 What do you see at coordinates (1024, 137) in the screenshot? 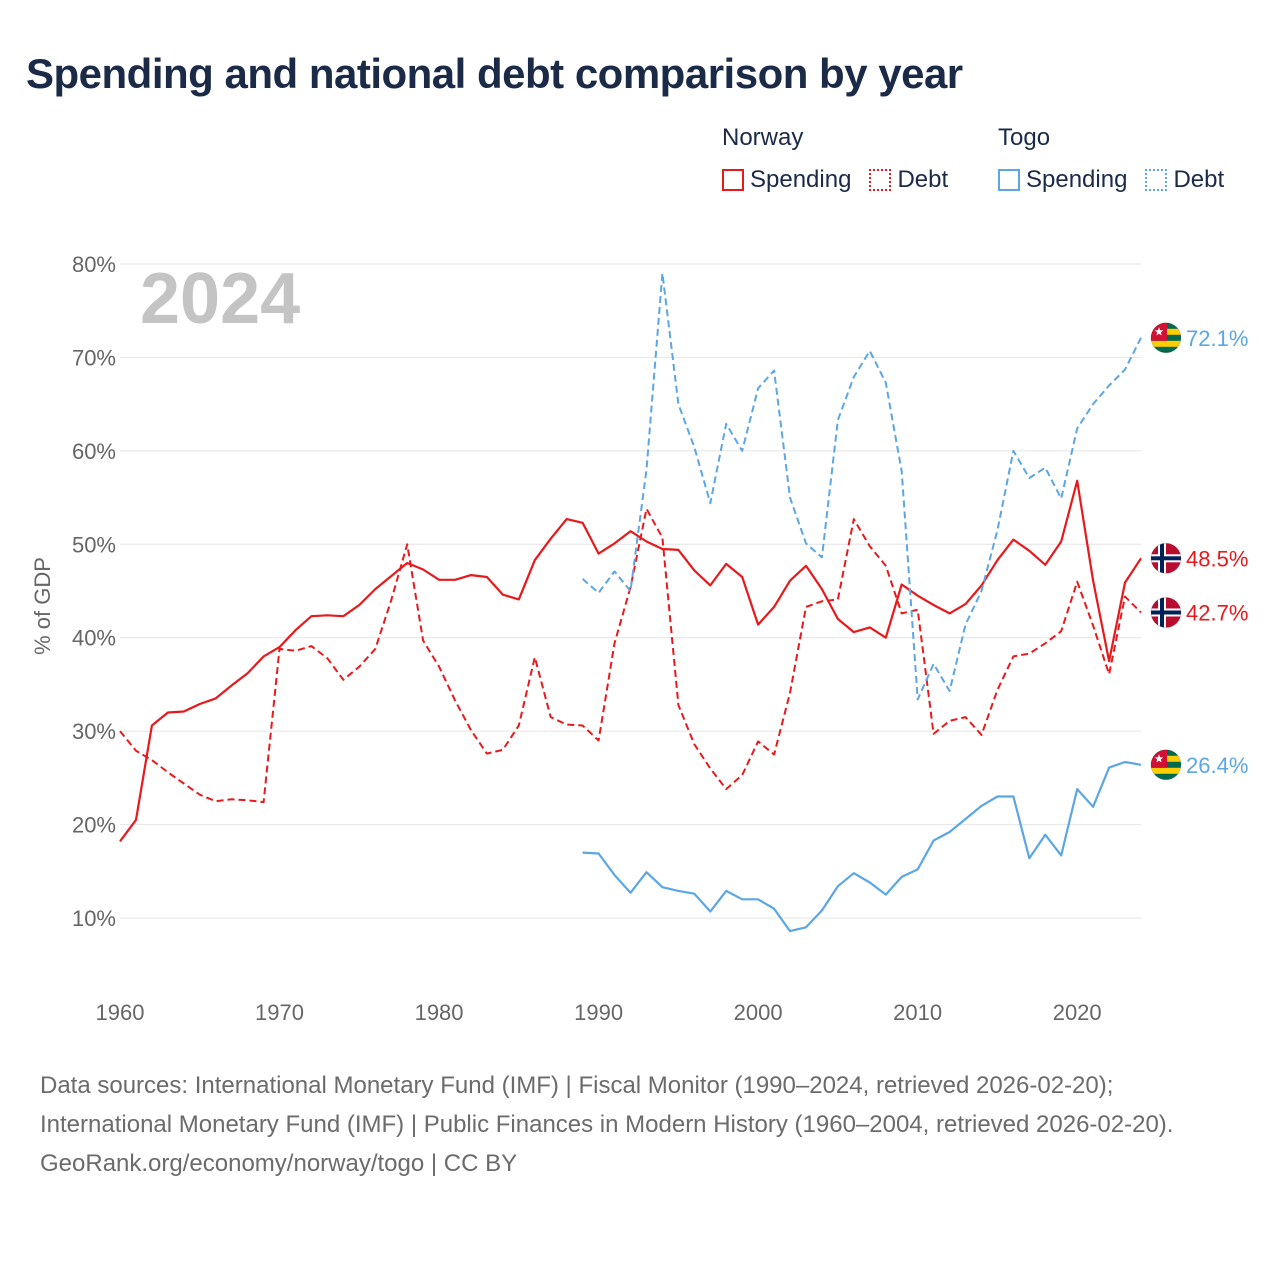
I see `legend-group-title: Togo` at bounding box center [1024, 137].